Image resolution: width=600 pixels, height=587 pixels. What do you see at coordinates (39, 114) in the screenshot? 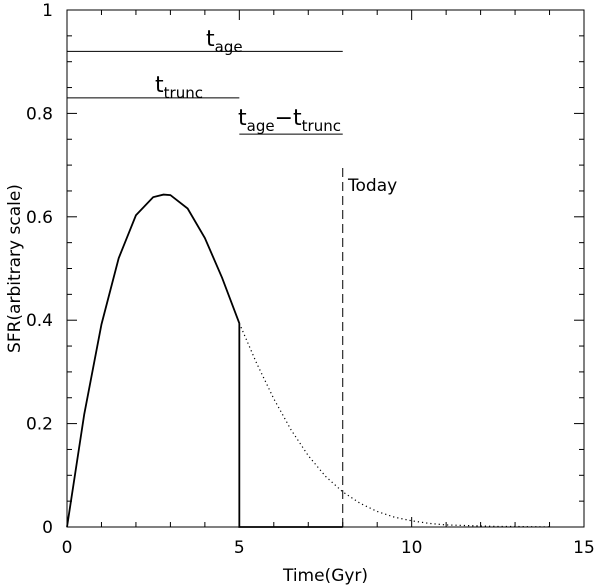
I see `y-tick-label: 0.8` at bounding box center [39, 114].